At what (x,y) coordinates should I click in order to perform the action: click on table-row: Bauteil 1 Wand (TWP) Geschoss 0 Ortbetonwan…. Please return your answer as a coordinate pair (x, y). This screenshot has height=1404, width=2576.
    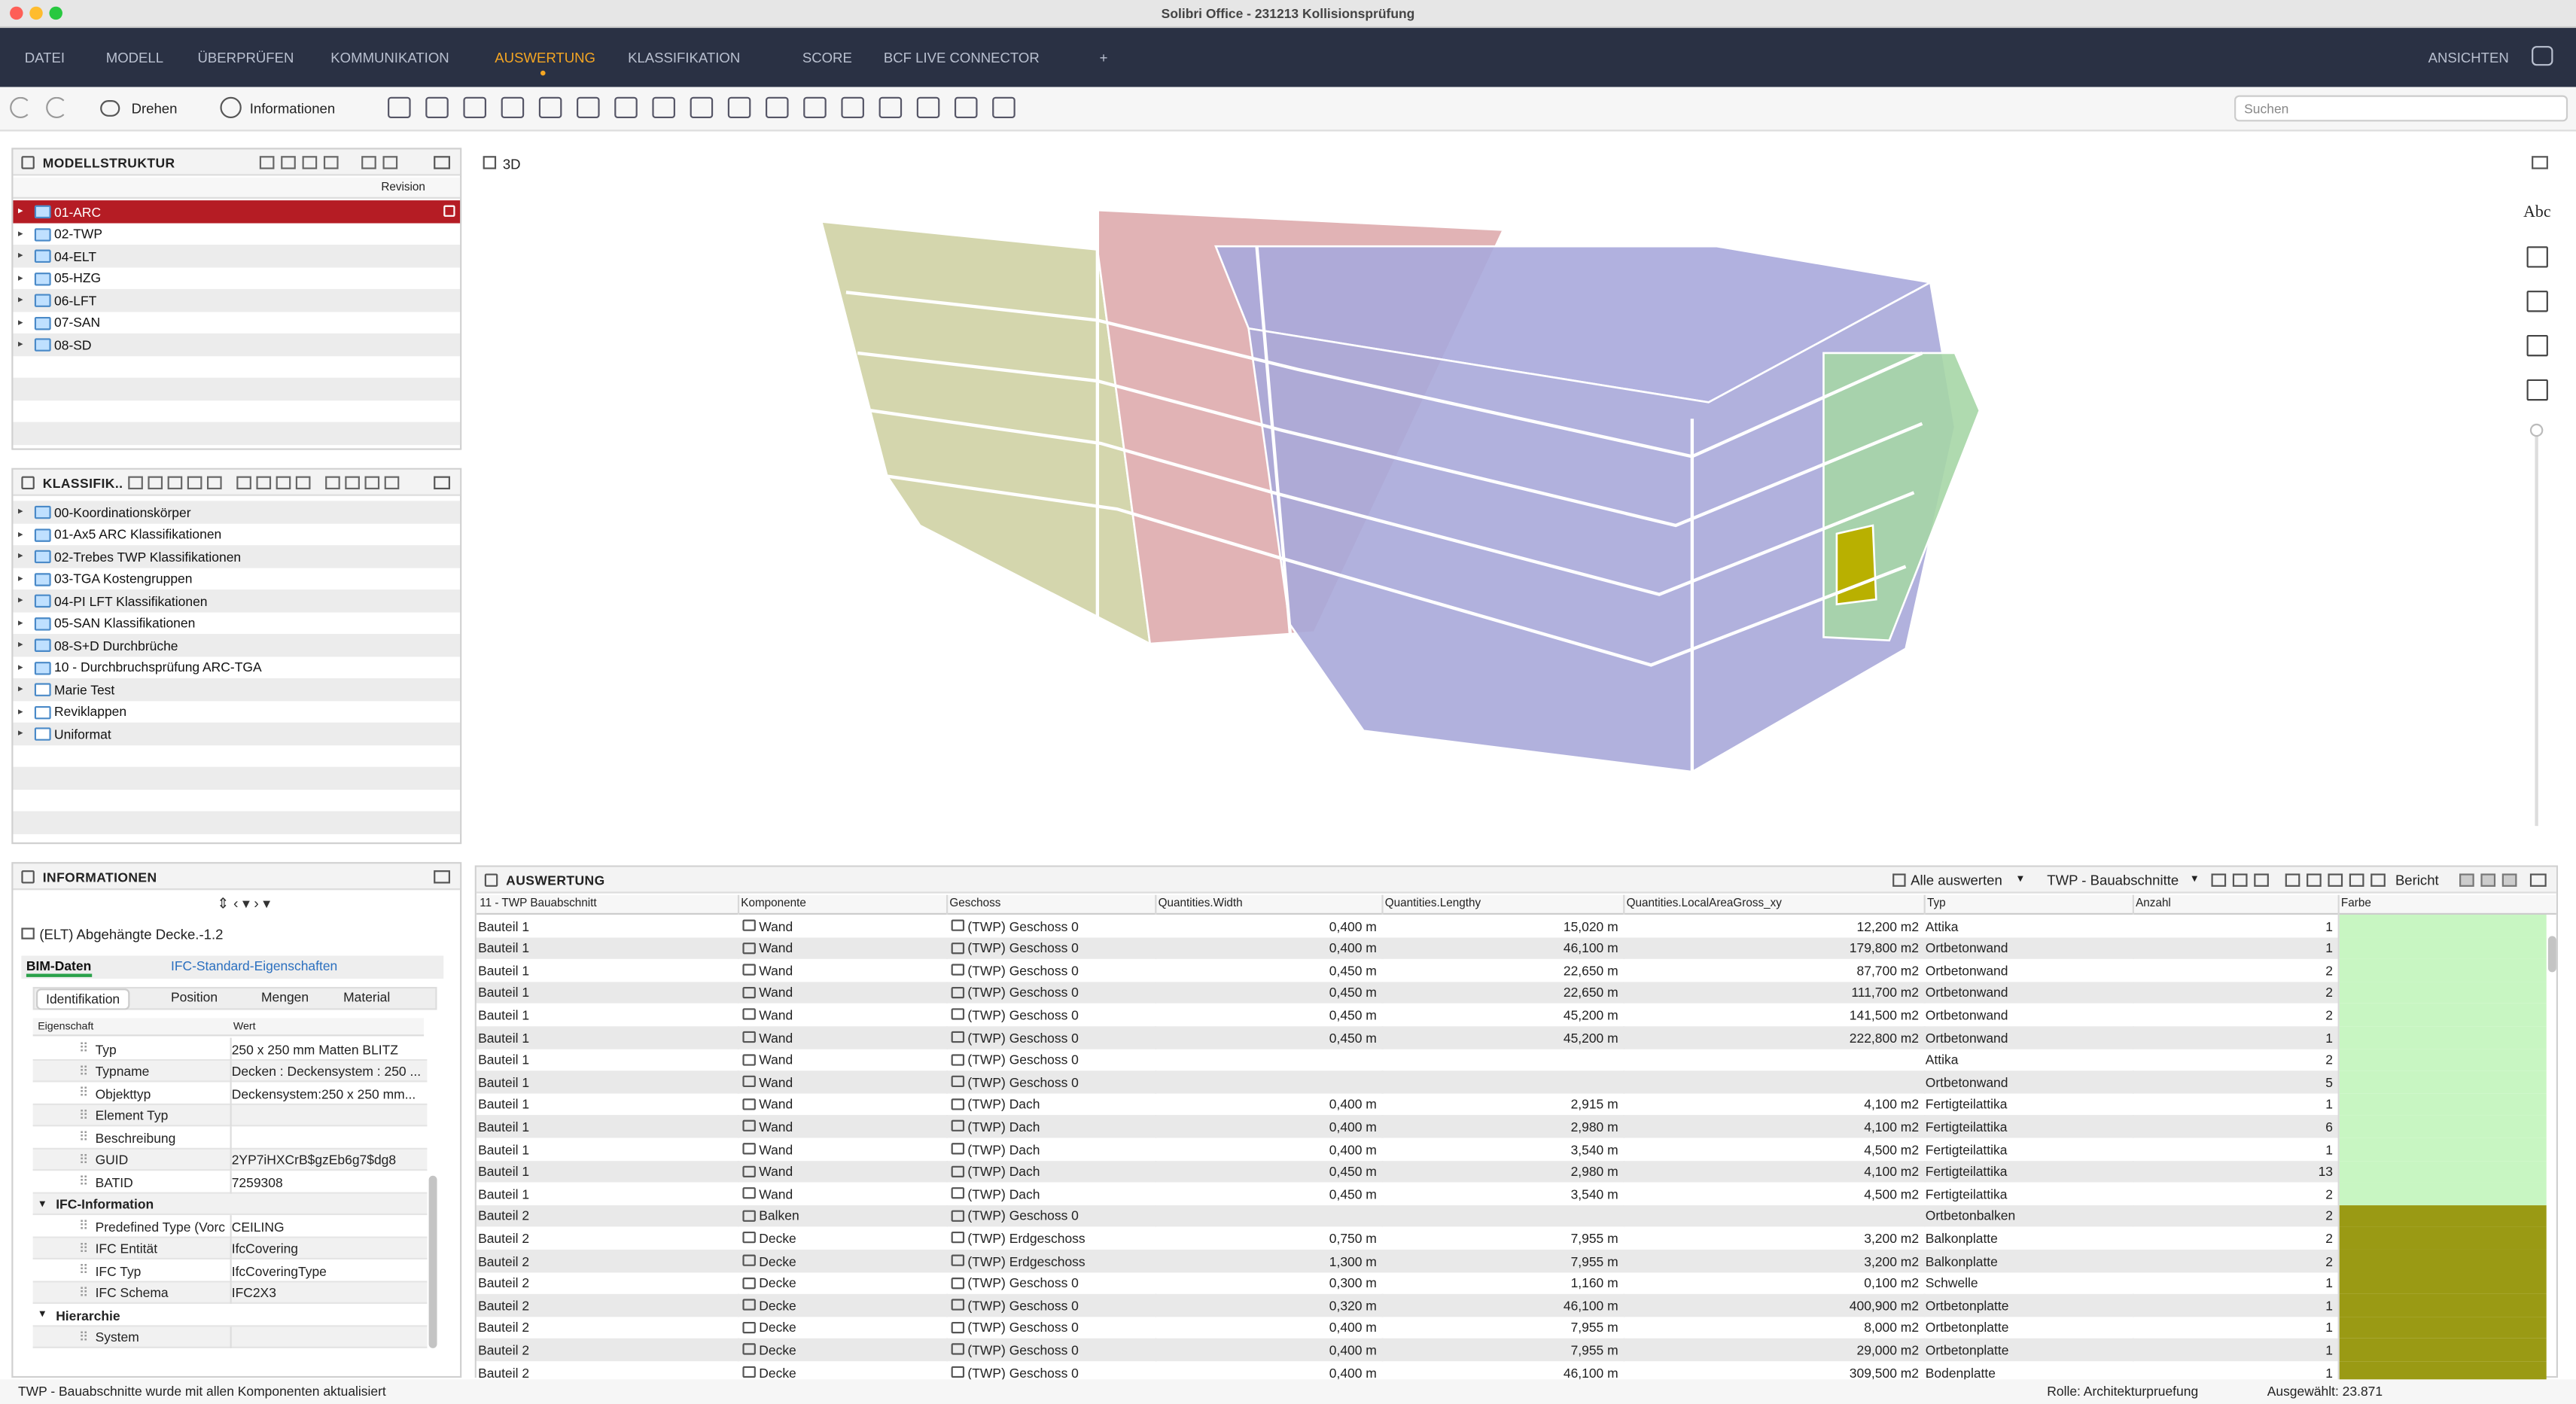
    Looking at the image, I should click on (1407, 1082).